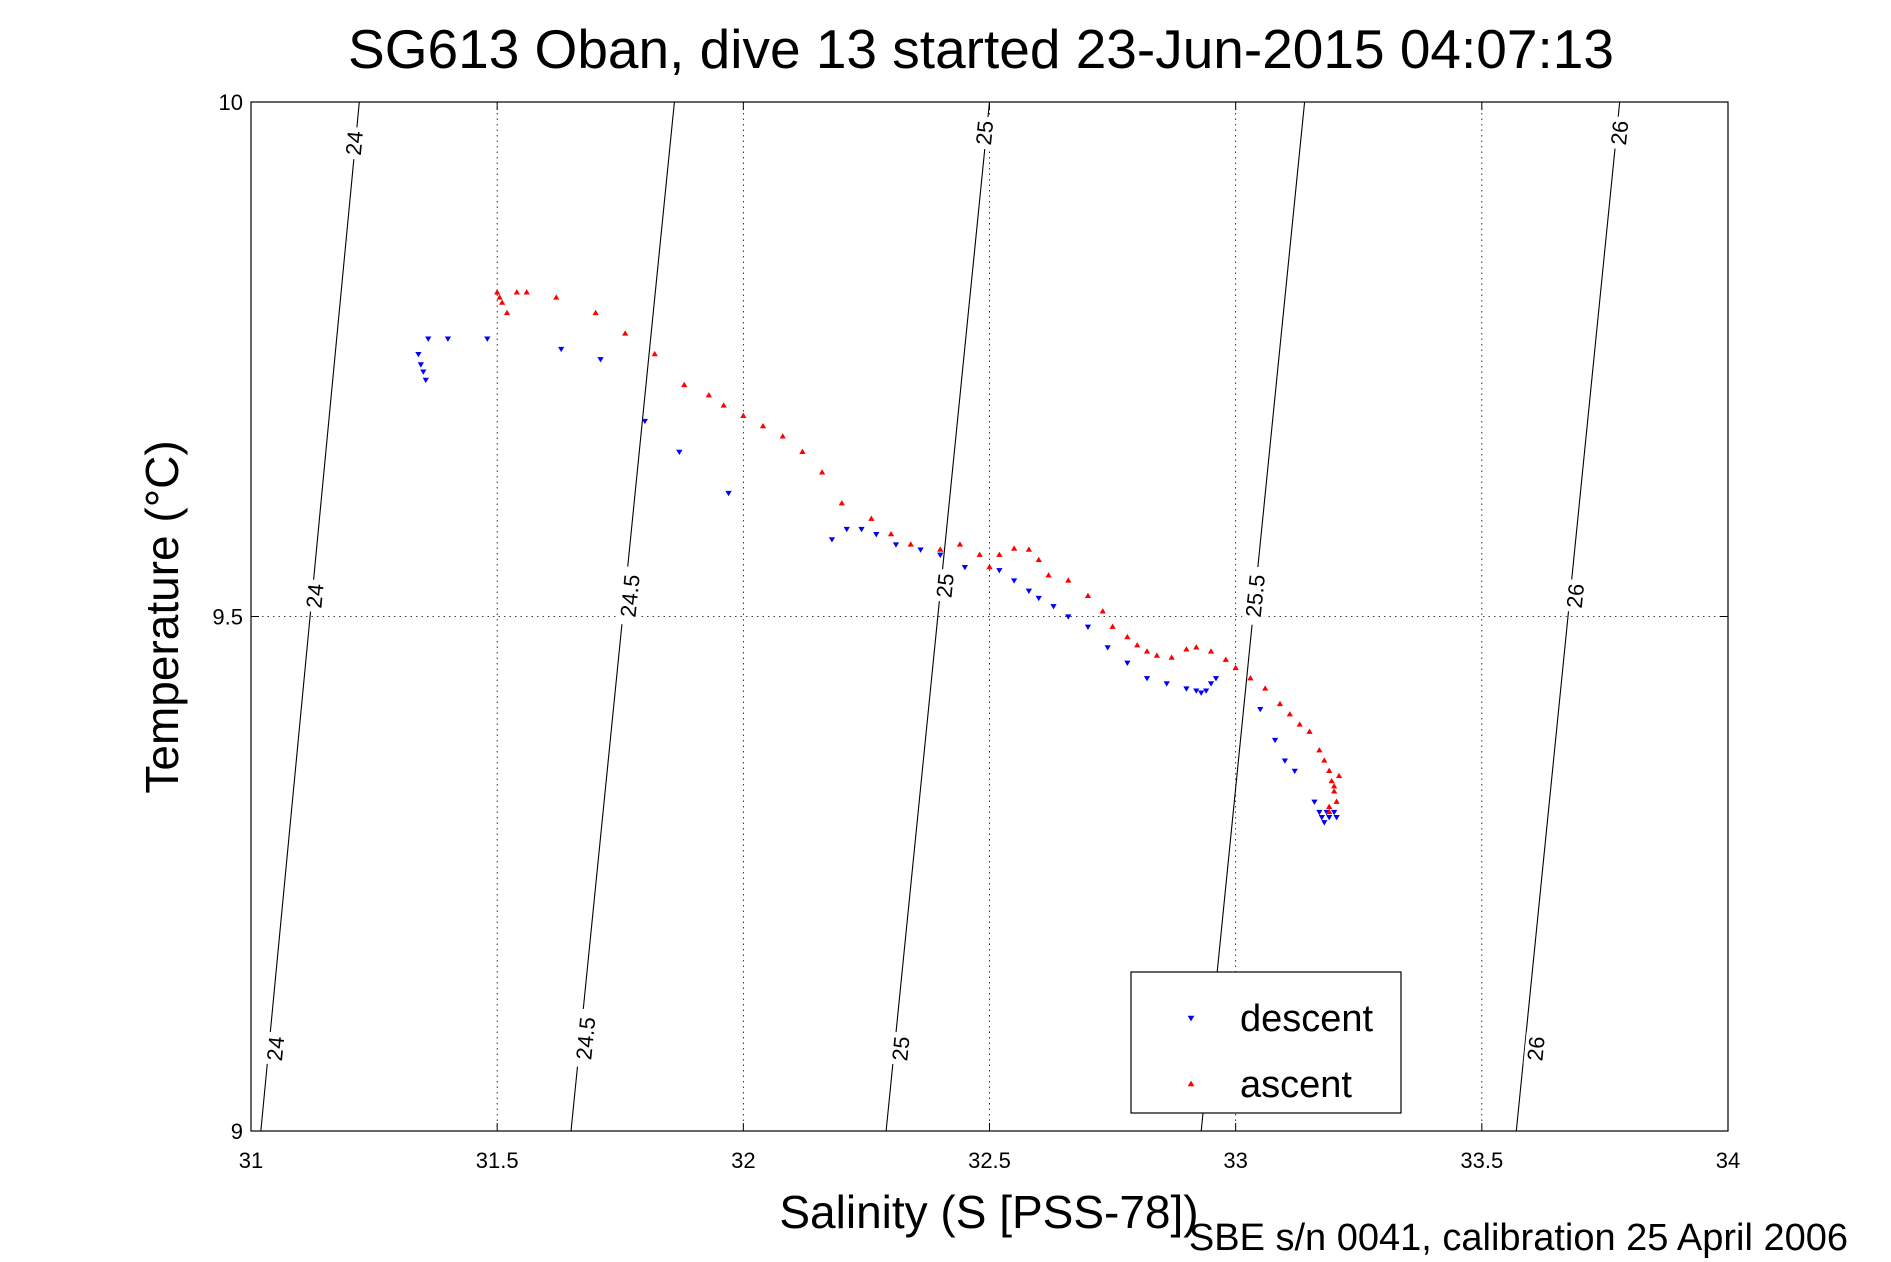 Image resolution: width=1891 pixels, height=1262 pixels. I want to click on legend: descent ascent, so click(1266, 1042).